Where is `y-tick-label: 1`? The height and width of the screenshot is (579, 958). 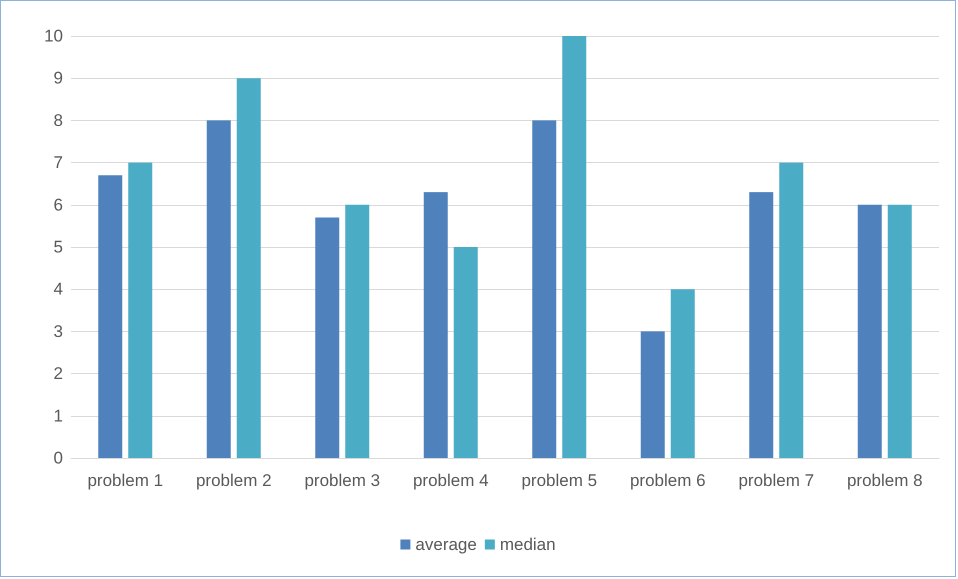 y-tick-label: 1 is located at coordinates (58, 416).